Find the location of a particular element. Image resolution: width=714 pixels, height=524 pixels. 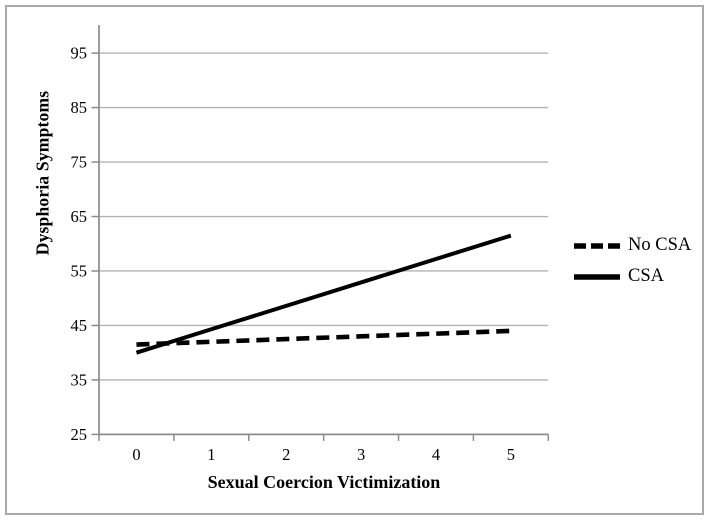

x-tick-label: 5 is located at coordinates (511, 454).